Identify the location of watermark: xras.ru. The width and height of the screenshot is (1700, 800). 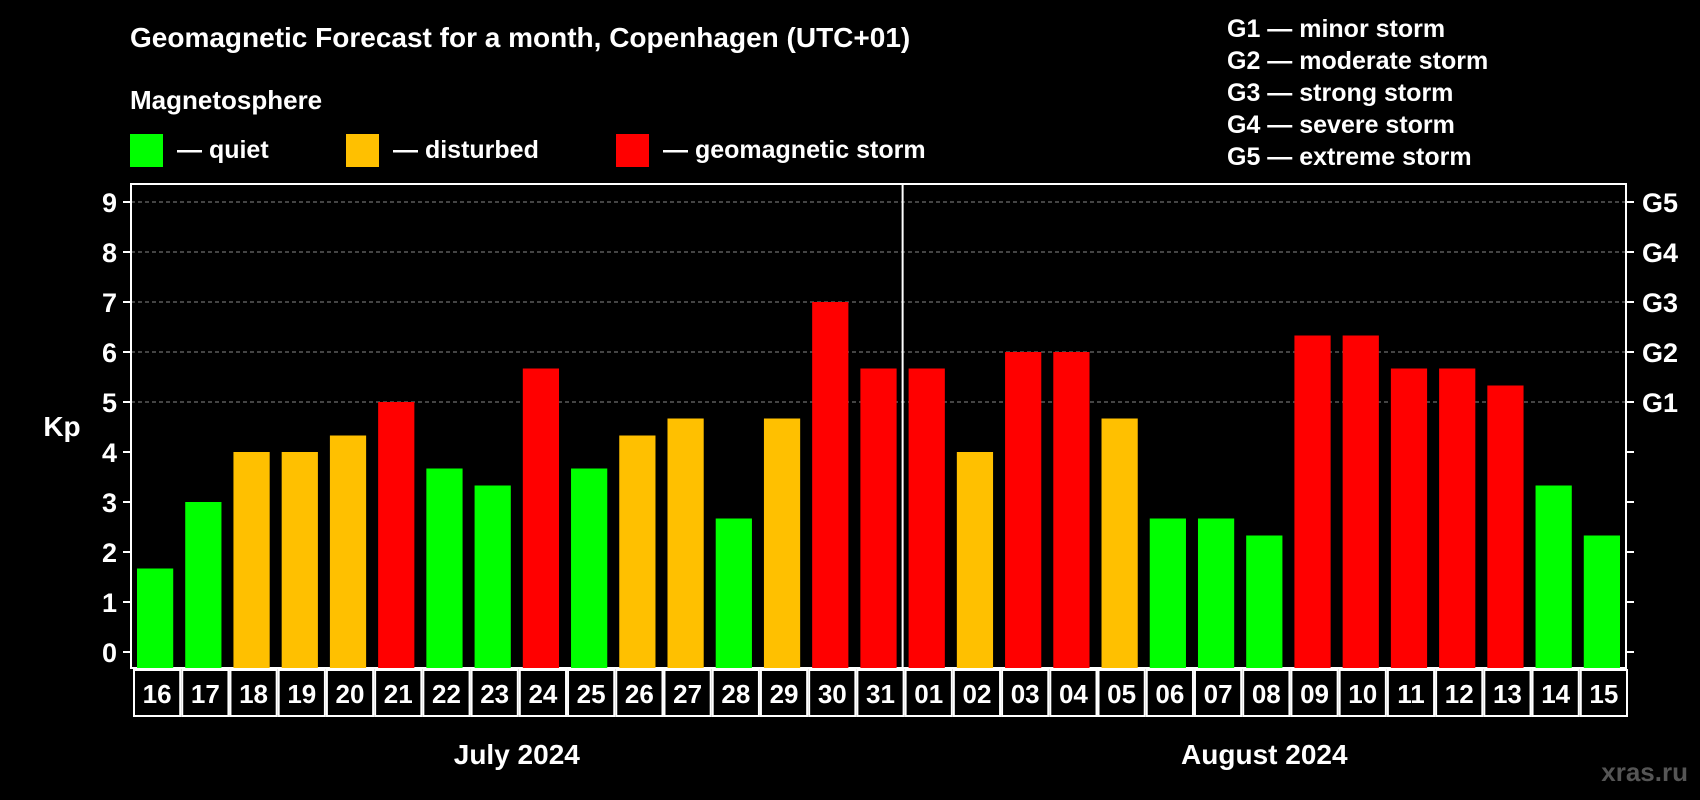
(1644, 772).